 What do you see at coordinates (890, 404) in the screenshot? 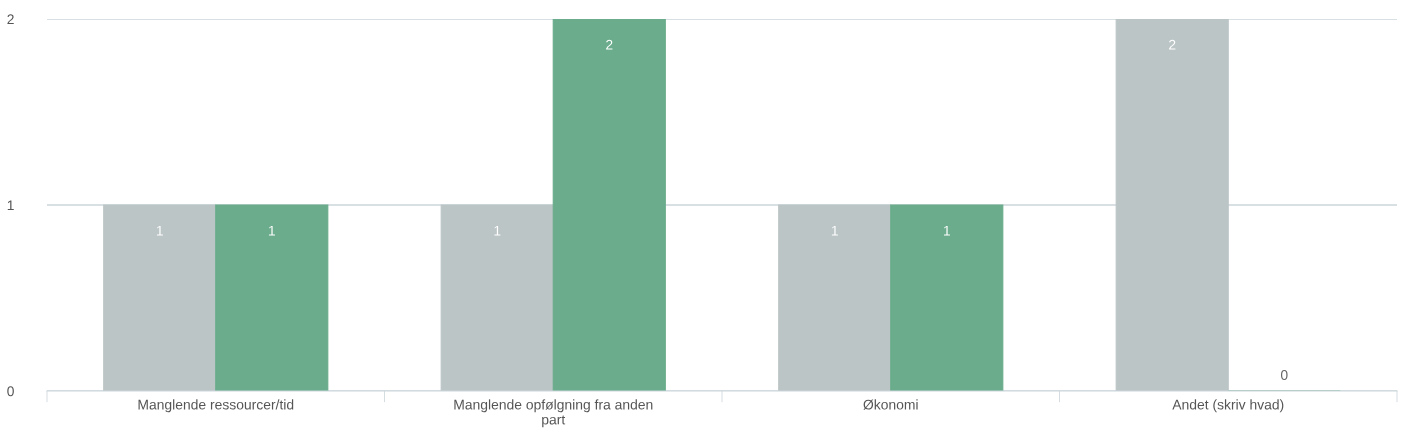
I see `x-tick-label: Økonomi` at bounding box center [890, 404].